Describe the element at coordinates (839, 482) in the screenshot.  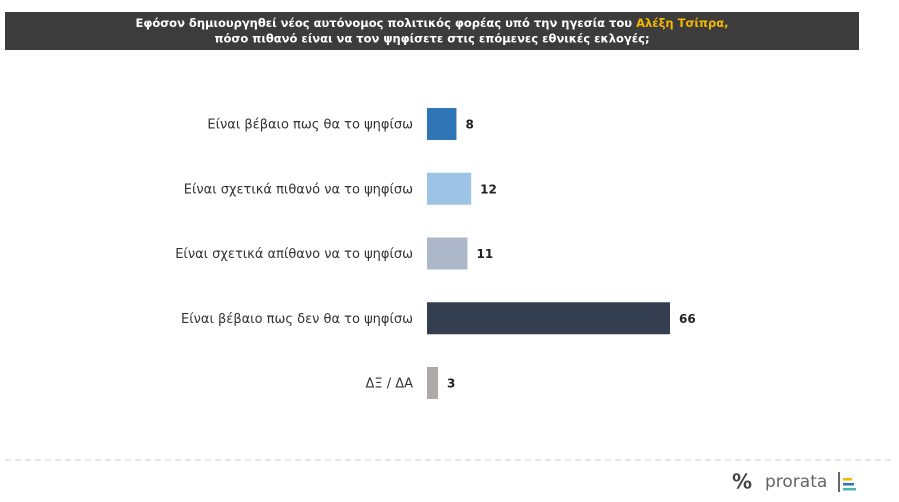
I see `logo-divider` at that location.